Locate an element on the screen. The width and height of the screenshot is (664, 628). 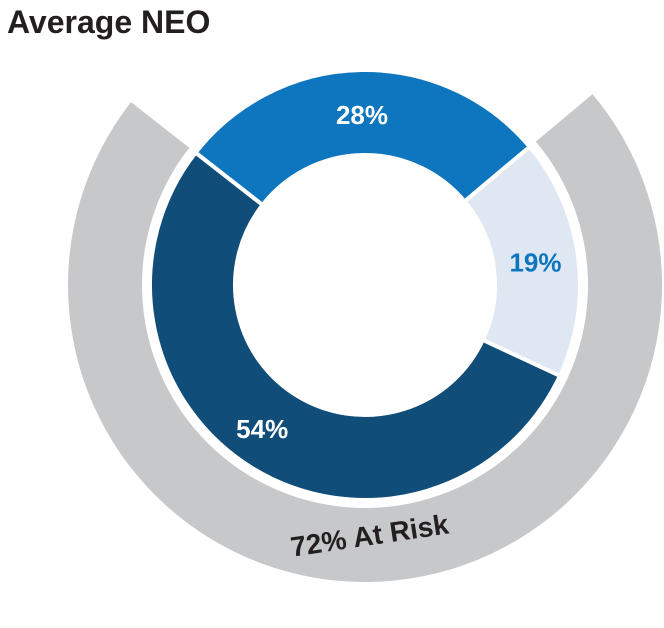
segment-value-label: 28% is located at coordinates (362, 115).